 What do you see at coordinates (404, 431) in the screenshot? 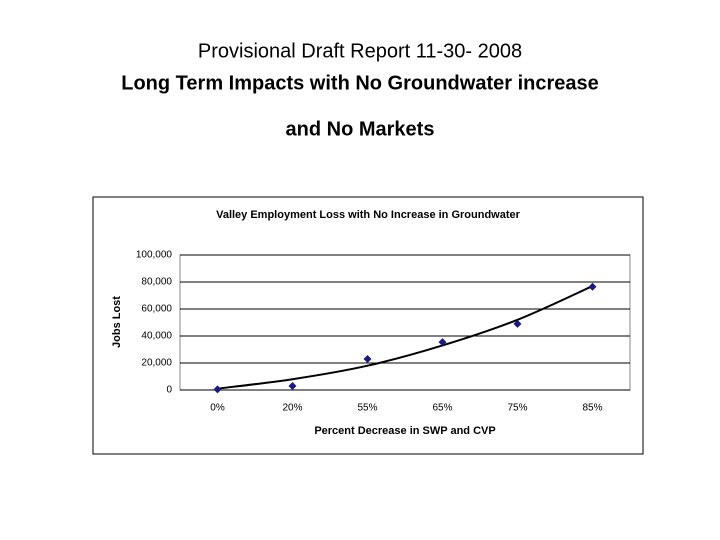
I see `x-axis-label: Percent Decrease in SWP and CVP` at bounding box center [404, 431].